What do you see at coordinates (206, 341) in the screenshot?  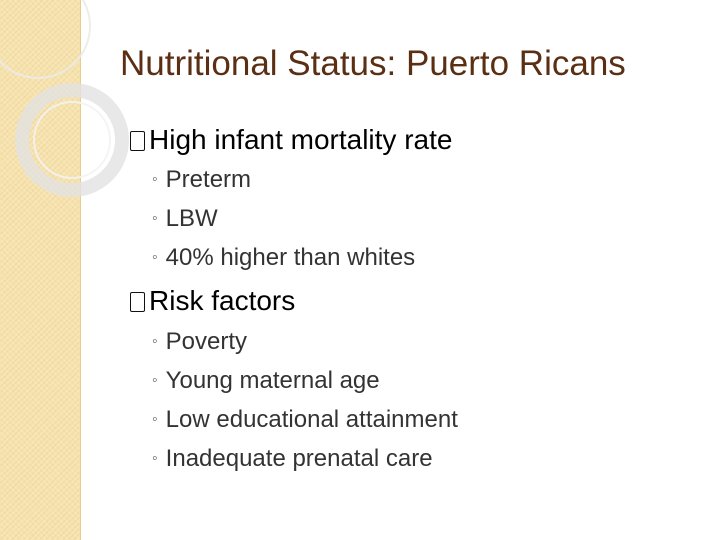 I see `sub-bullet-label: Poverty` at bounding box center [206, 341].